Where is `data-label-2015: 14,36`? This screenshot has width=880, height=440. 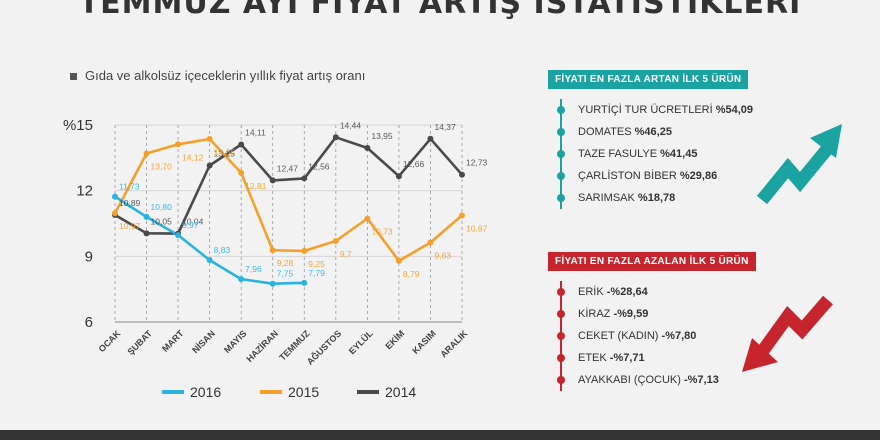
data-label-2015: 14,36 is located at coordinates (225, 152).